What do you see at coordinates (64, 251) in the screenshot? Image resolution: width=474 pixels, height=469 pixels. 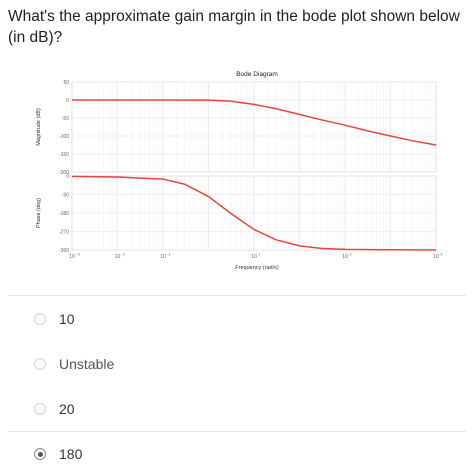 I see `phase-tick-label: -360` at bounding box center [64, 251].